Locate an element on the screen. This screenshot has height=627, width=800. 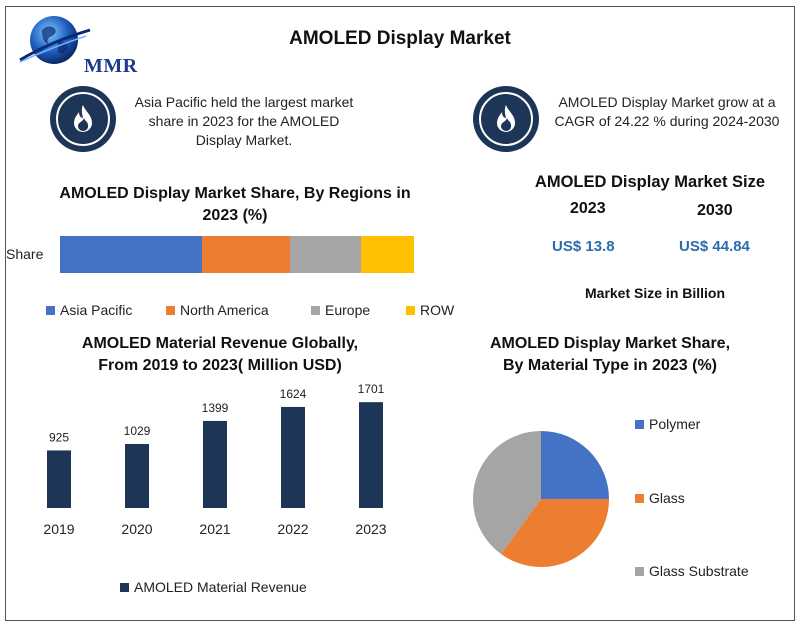
legend-label: North America is located at coordinates (224, 310).